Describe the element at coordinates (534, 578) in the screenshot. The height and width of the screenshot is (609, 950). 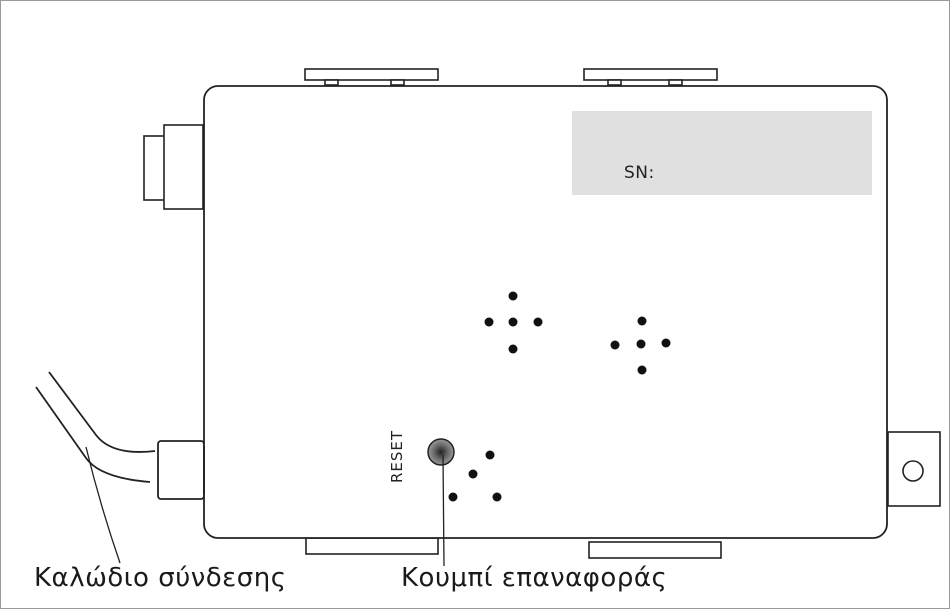
I see `reset-button-caption: Κουμπί επαναφοράς` at that location.